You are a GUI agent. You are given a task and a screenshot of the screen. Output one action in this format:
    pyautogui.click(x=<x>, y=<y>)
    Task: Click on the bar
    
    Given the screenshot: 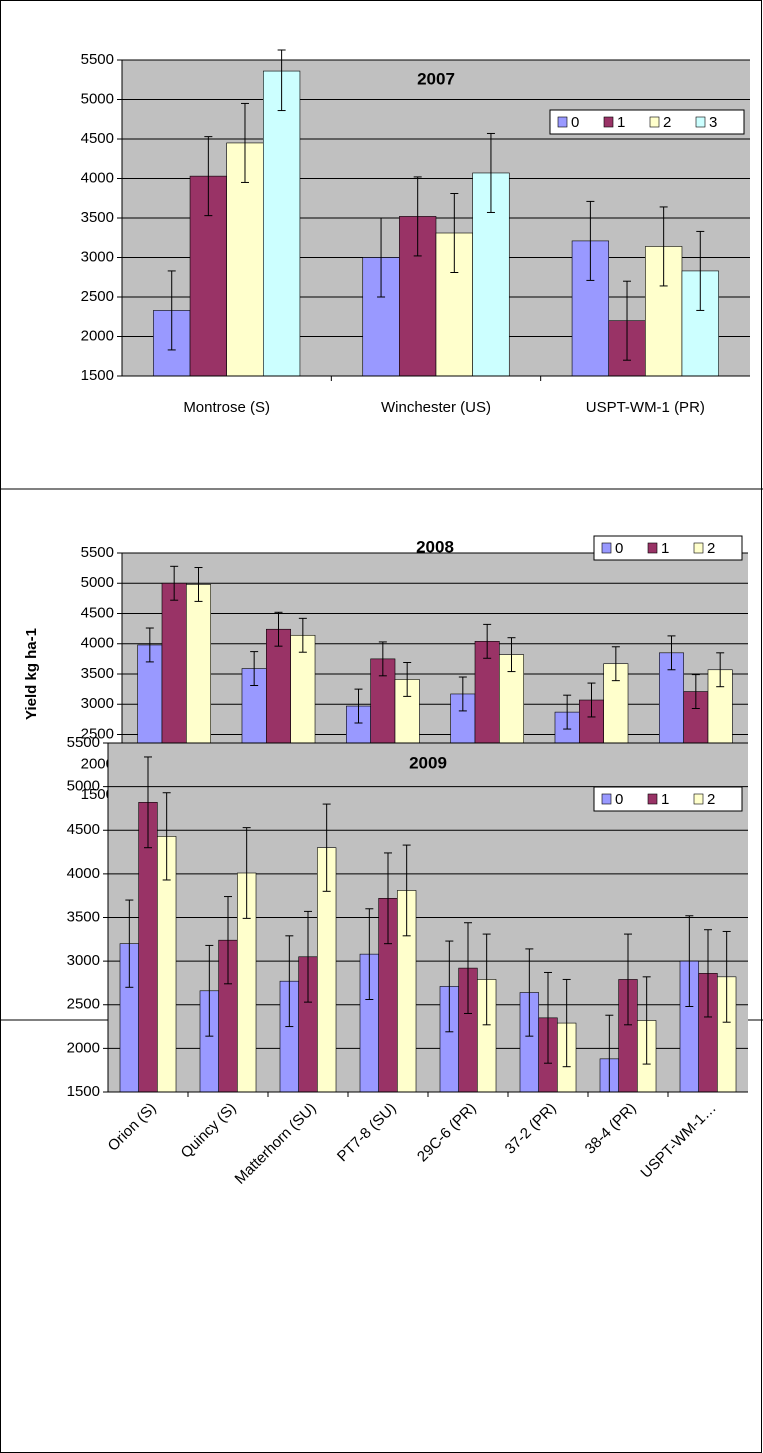 What is the action you would take?
    pyautogui.click(x=281, y=223)
    